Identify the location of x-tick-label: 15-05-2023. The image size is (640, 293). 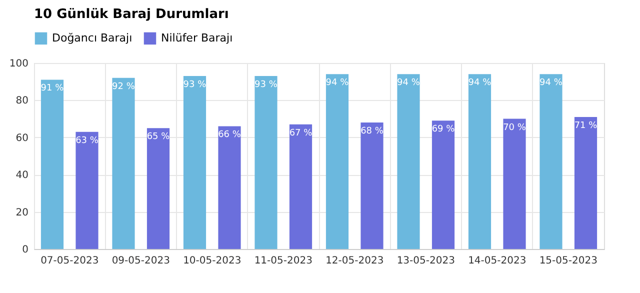
(568, 261).